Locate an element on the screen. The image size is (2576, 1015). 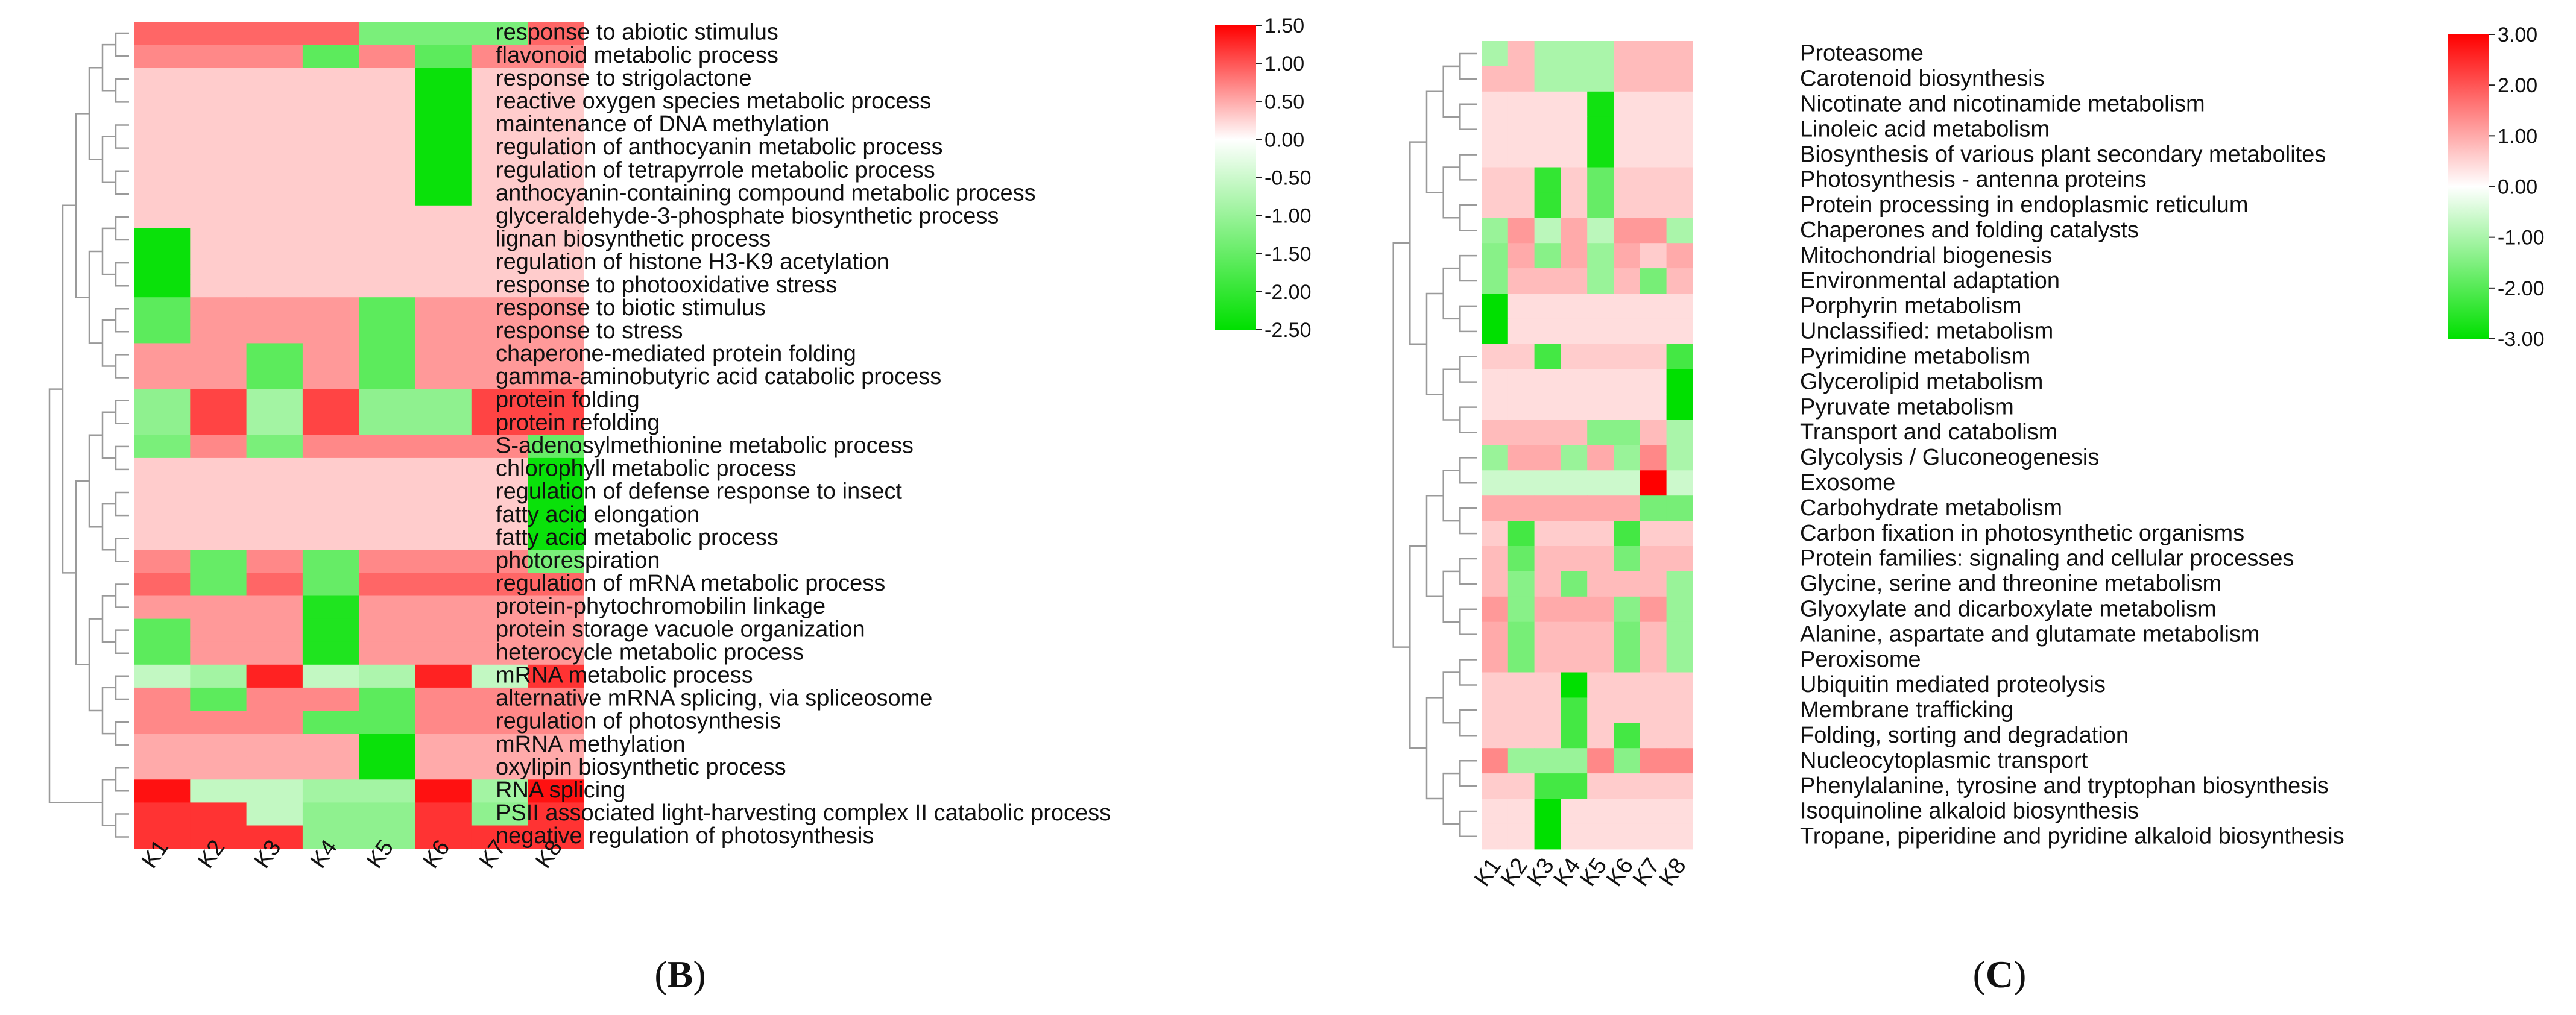
row-label: RNA splicing is located at coordinates (560, 790).